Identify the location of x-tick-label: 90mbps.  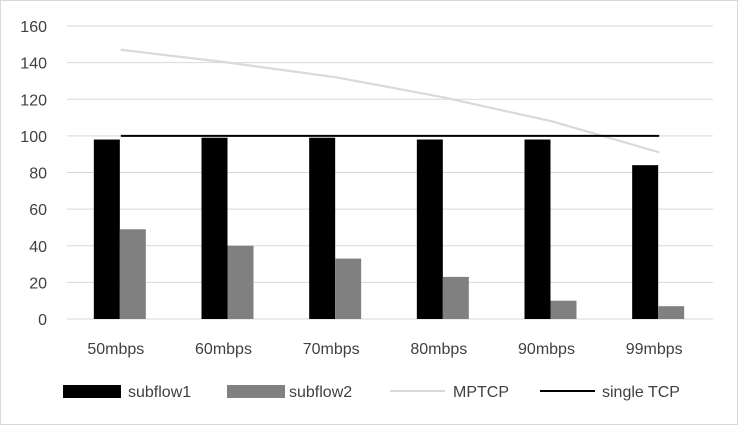
(546, 349).